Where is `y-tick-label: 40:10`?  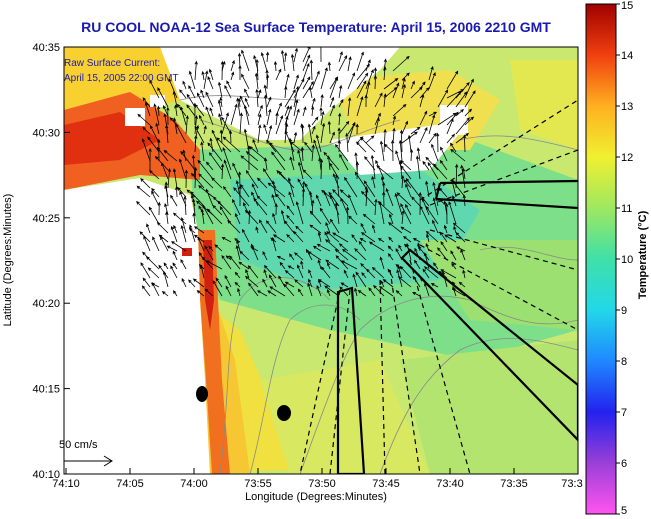
y-tick-label: 40:10 is located at coordinates (46, 475).